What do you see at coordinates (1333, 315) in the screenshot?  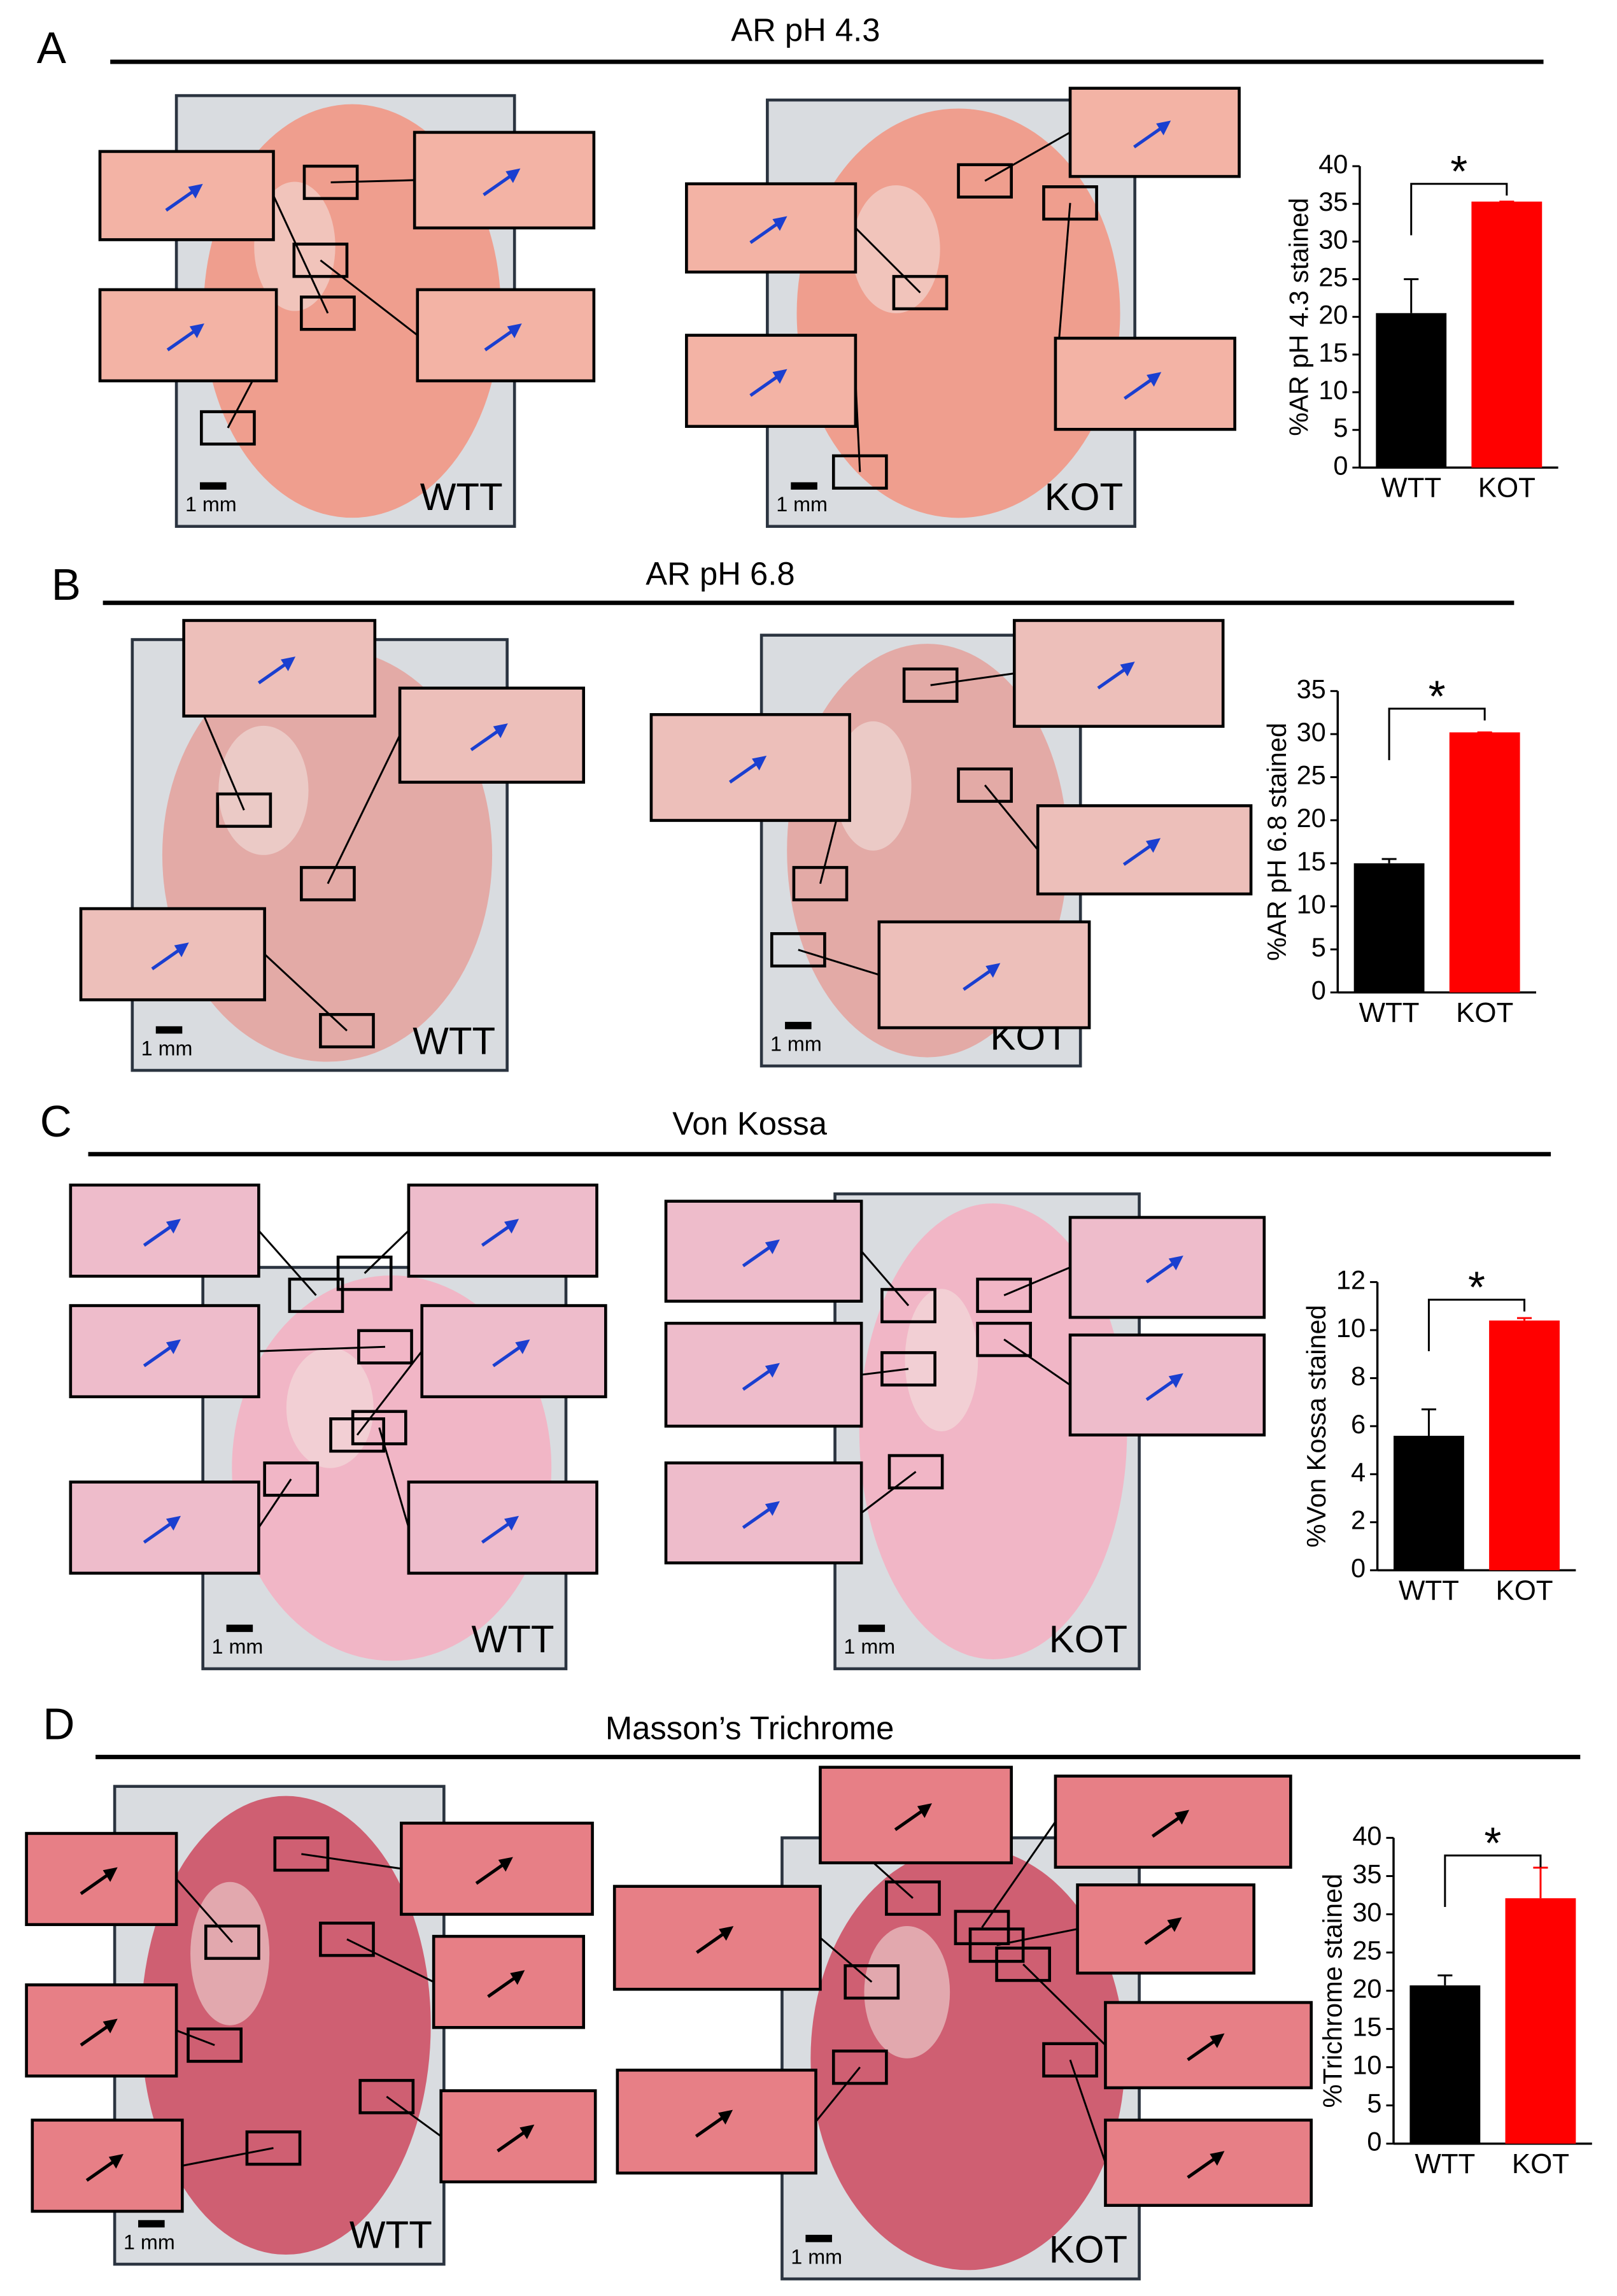 I see `y-tick-label: 20` at bounding box center [1333, 315].